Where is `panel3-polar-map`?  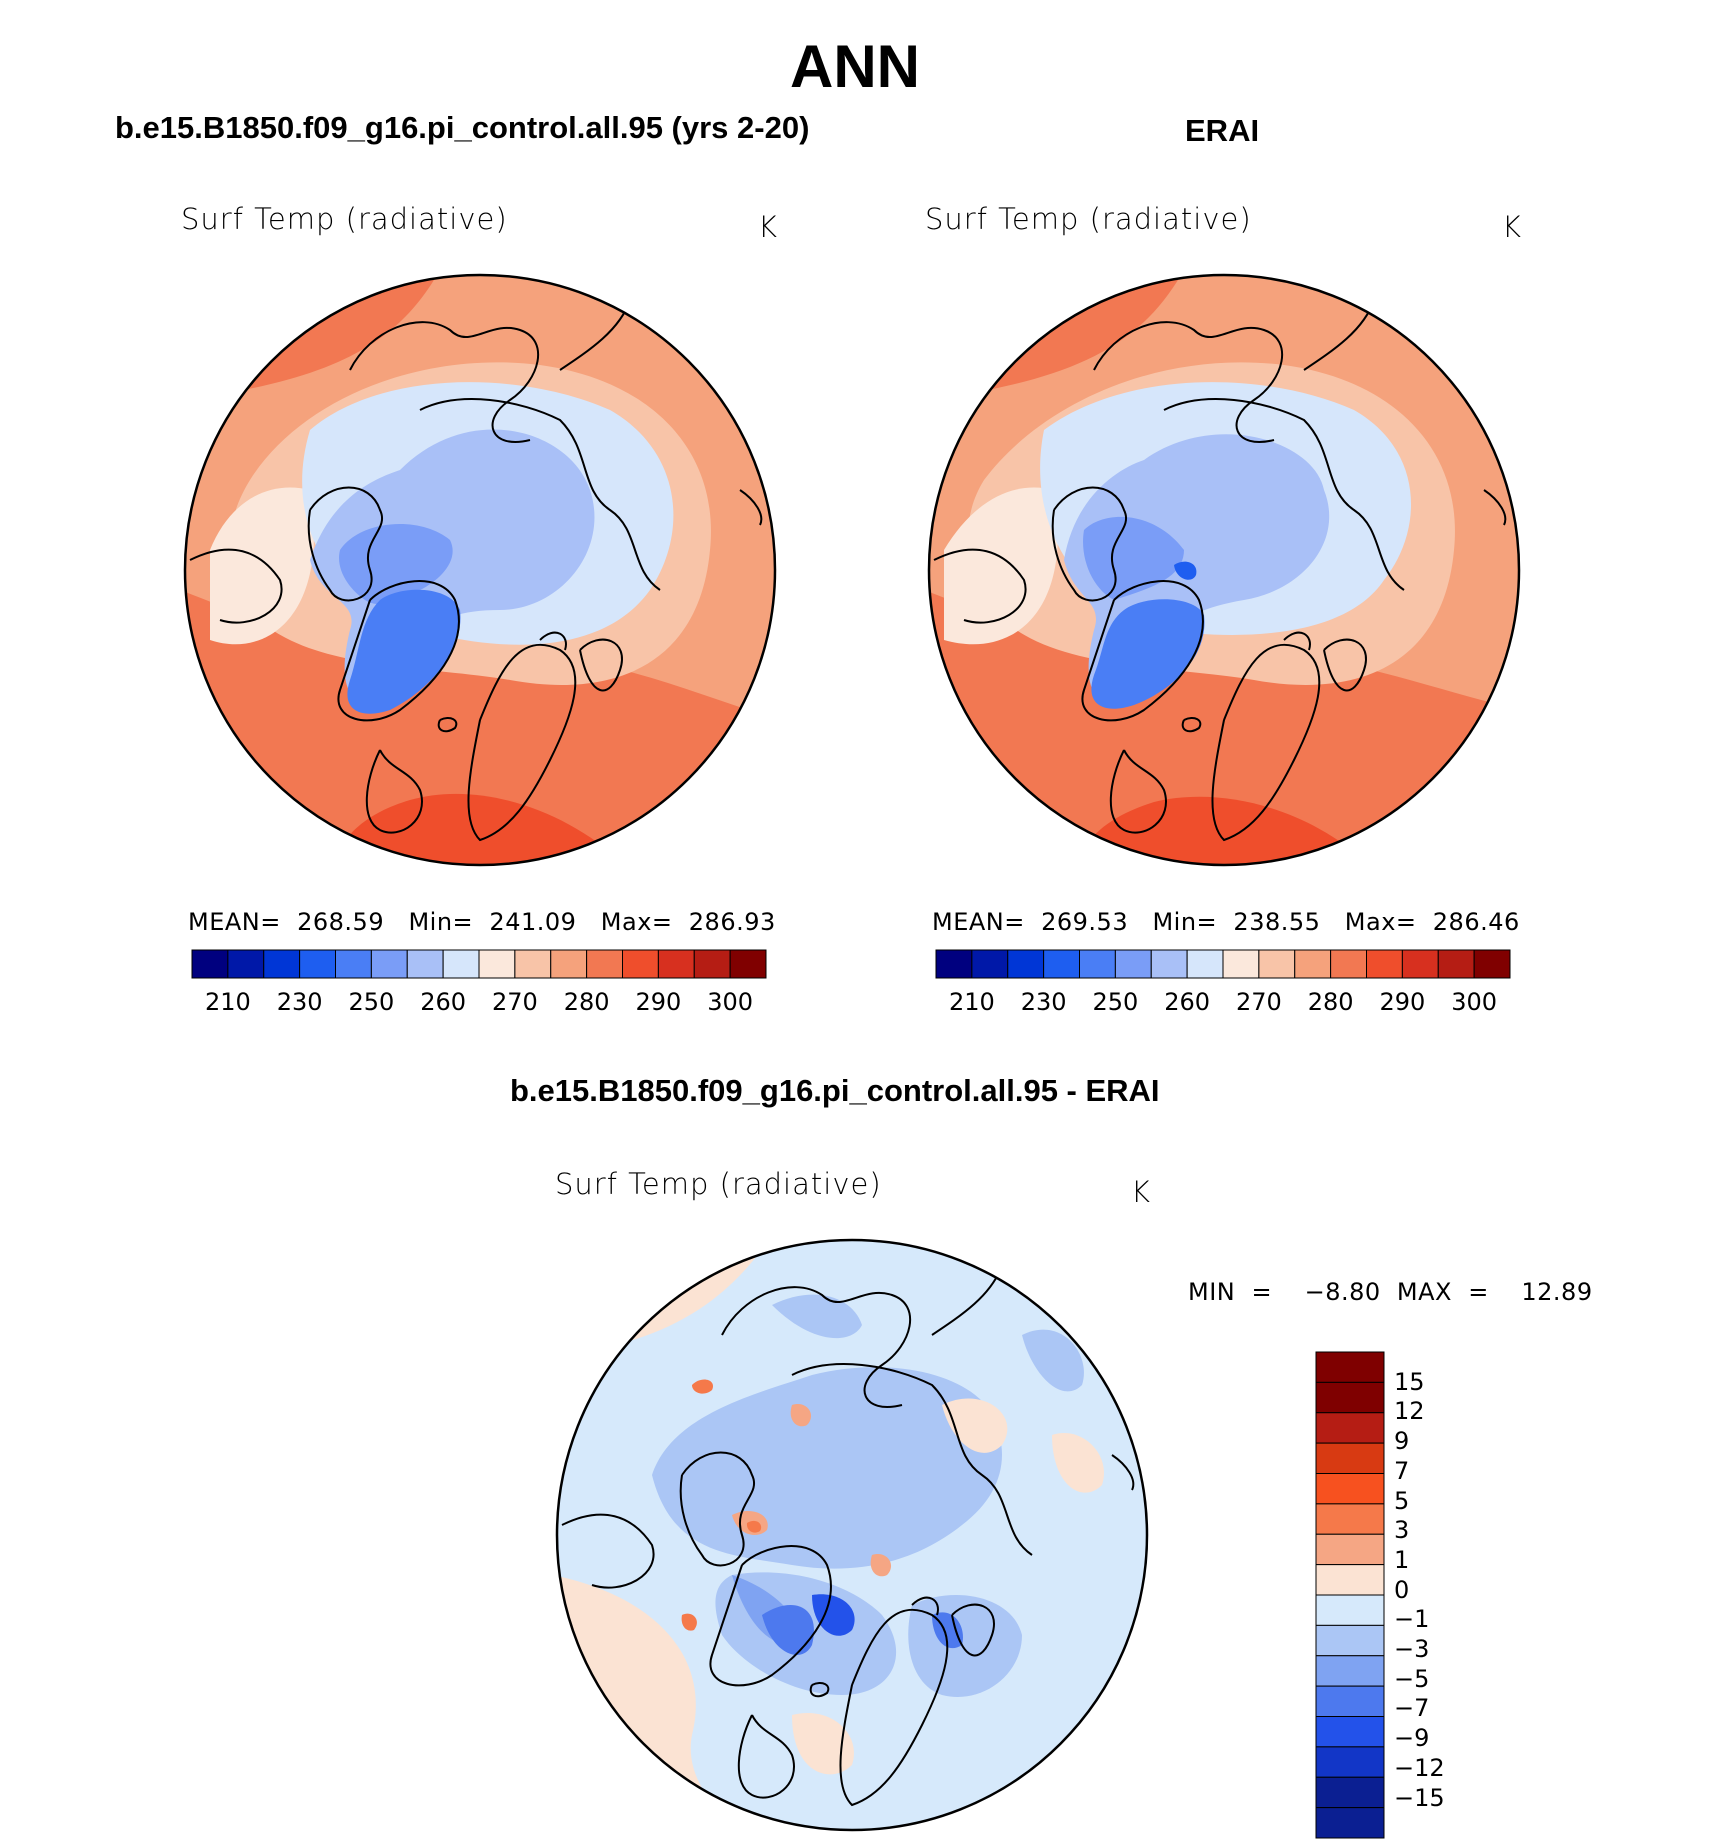 panel3-polar-map is located at coordinates (852, 1535).